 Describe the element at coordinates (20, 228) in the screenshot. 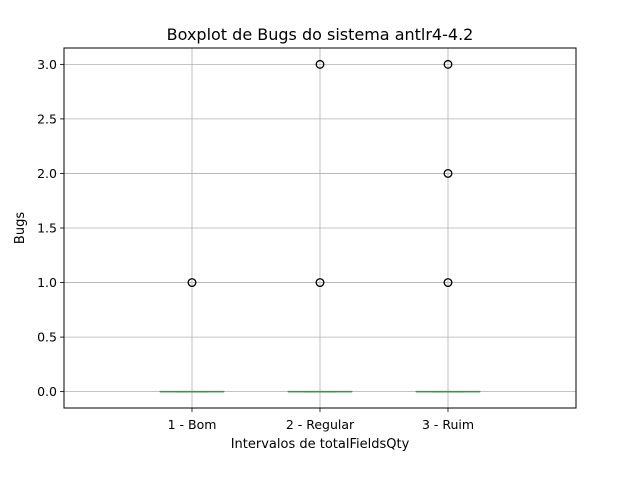

I see `y-axis-label: Bugs` at that location.